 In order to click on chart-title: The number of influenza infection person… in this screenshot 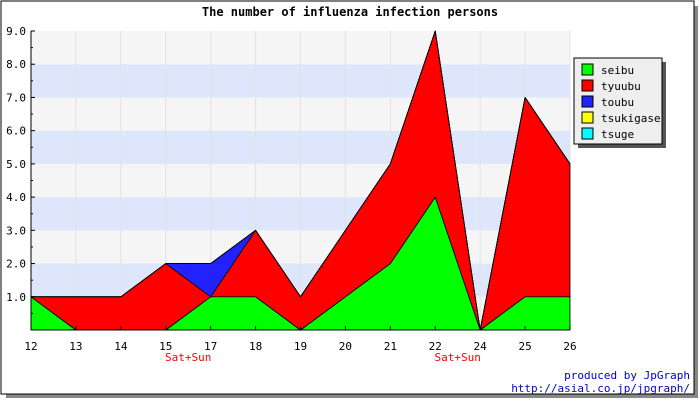, I will do `click(350, 12)`.